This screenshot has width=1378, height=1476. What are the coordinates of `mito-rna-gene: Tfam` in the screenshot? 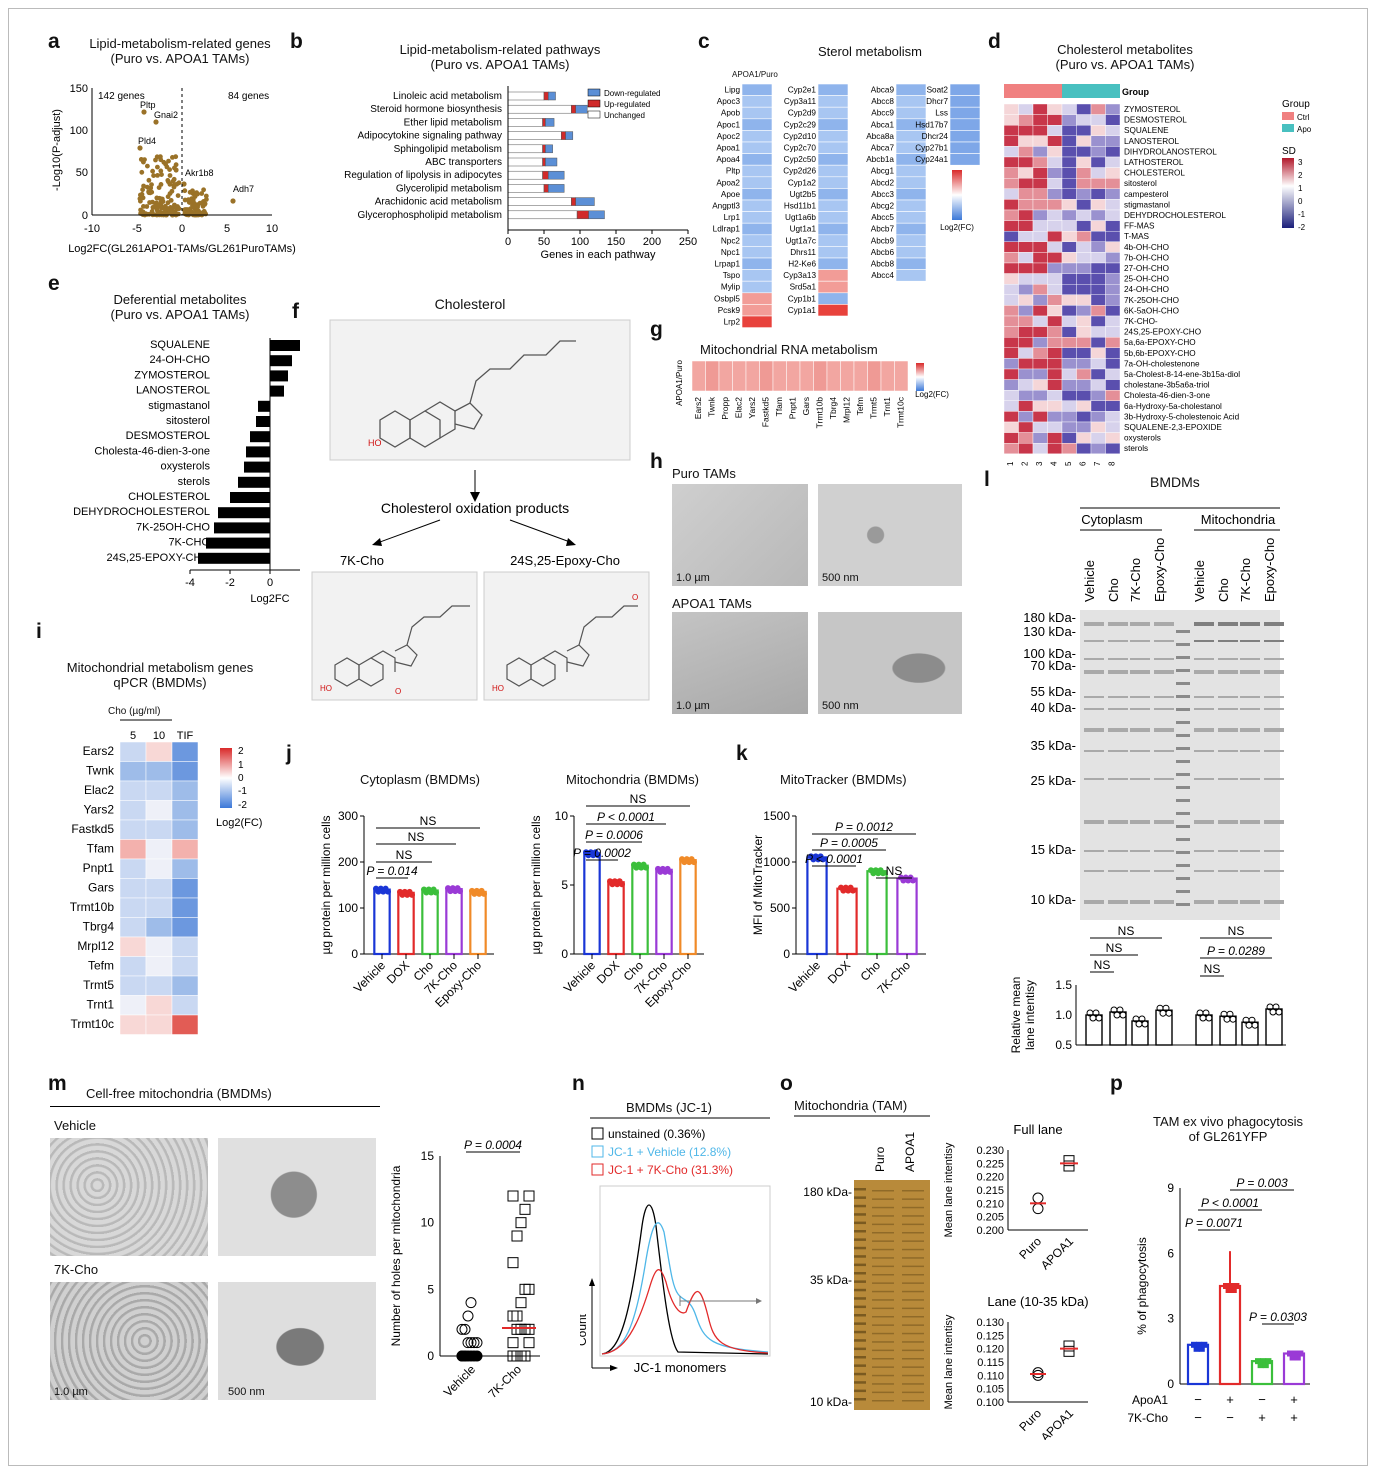 It's located at (779, 406).